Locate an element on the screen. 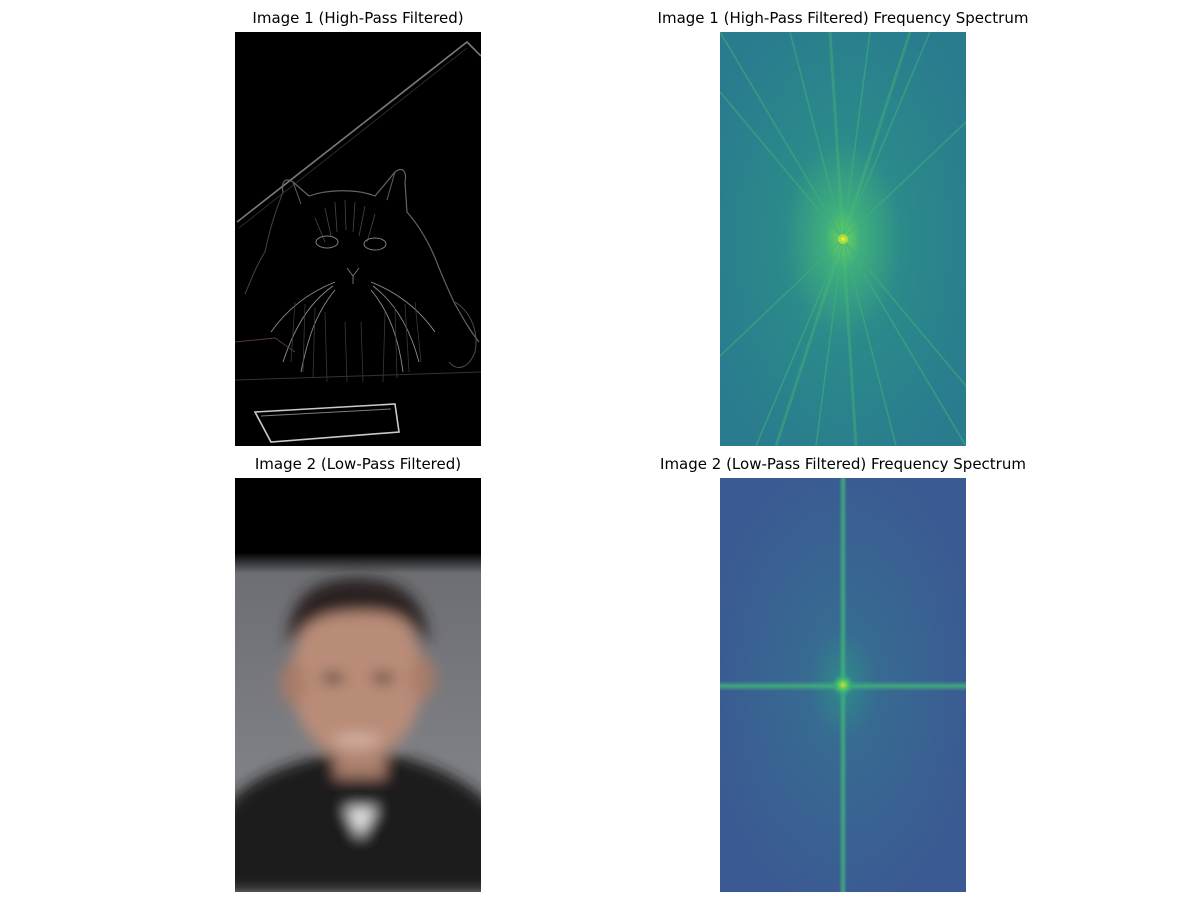 Image resolution: width=1200 pixels, height=906 pixels. panel-title-low-pass-image: Image 2 (Low-Pass Filtered) is located at coordinates (358, 464).